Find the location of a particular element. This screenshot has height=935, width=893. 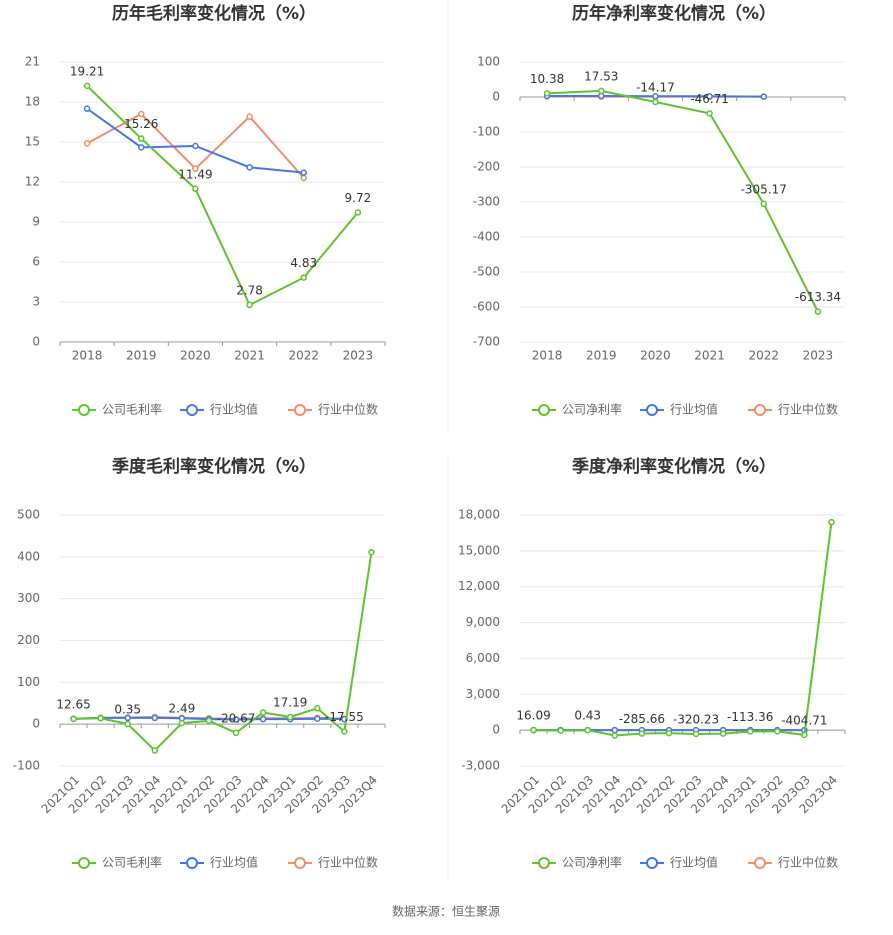

y-tick-label: 18,000 is located at coordinates (479, 515).